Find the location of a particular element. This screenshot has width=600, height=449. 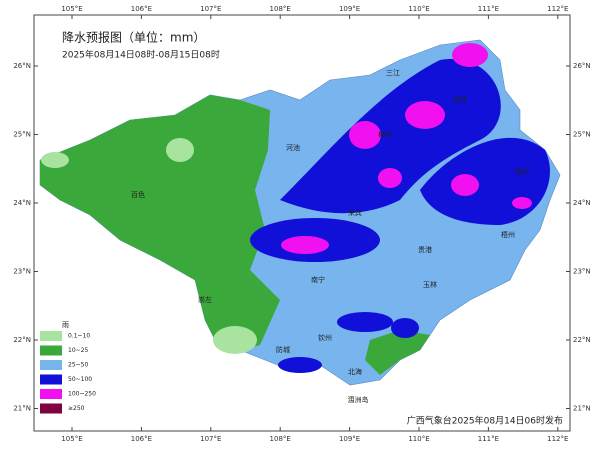

legend: 雨 0.1~10 10~25 25~50 50~100 100~250 ≥250 is located at coordinates (68, 367).